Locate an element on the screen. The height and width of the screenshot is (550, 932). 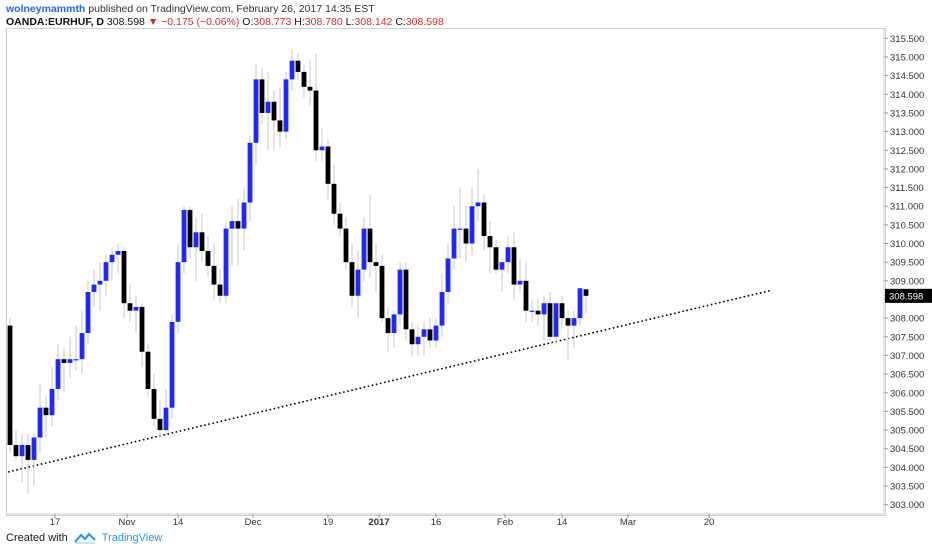
last-price-label: 308.598 is located at coordinates (906, 296).